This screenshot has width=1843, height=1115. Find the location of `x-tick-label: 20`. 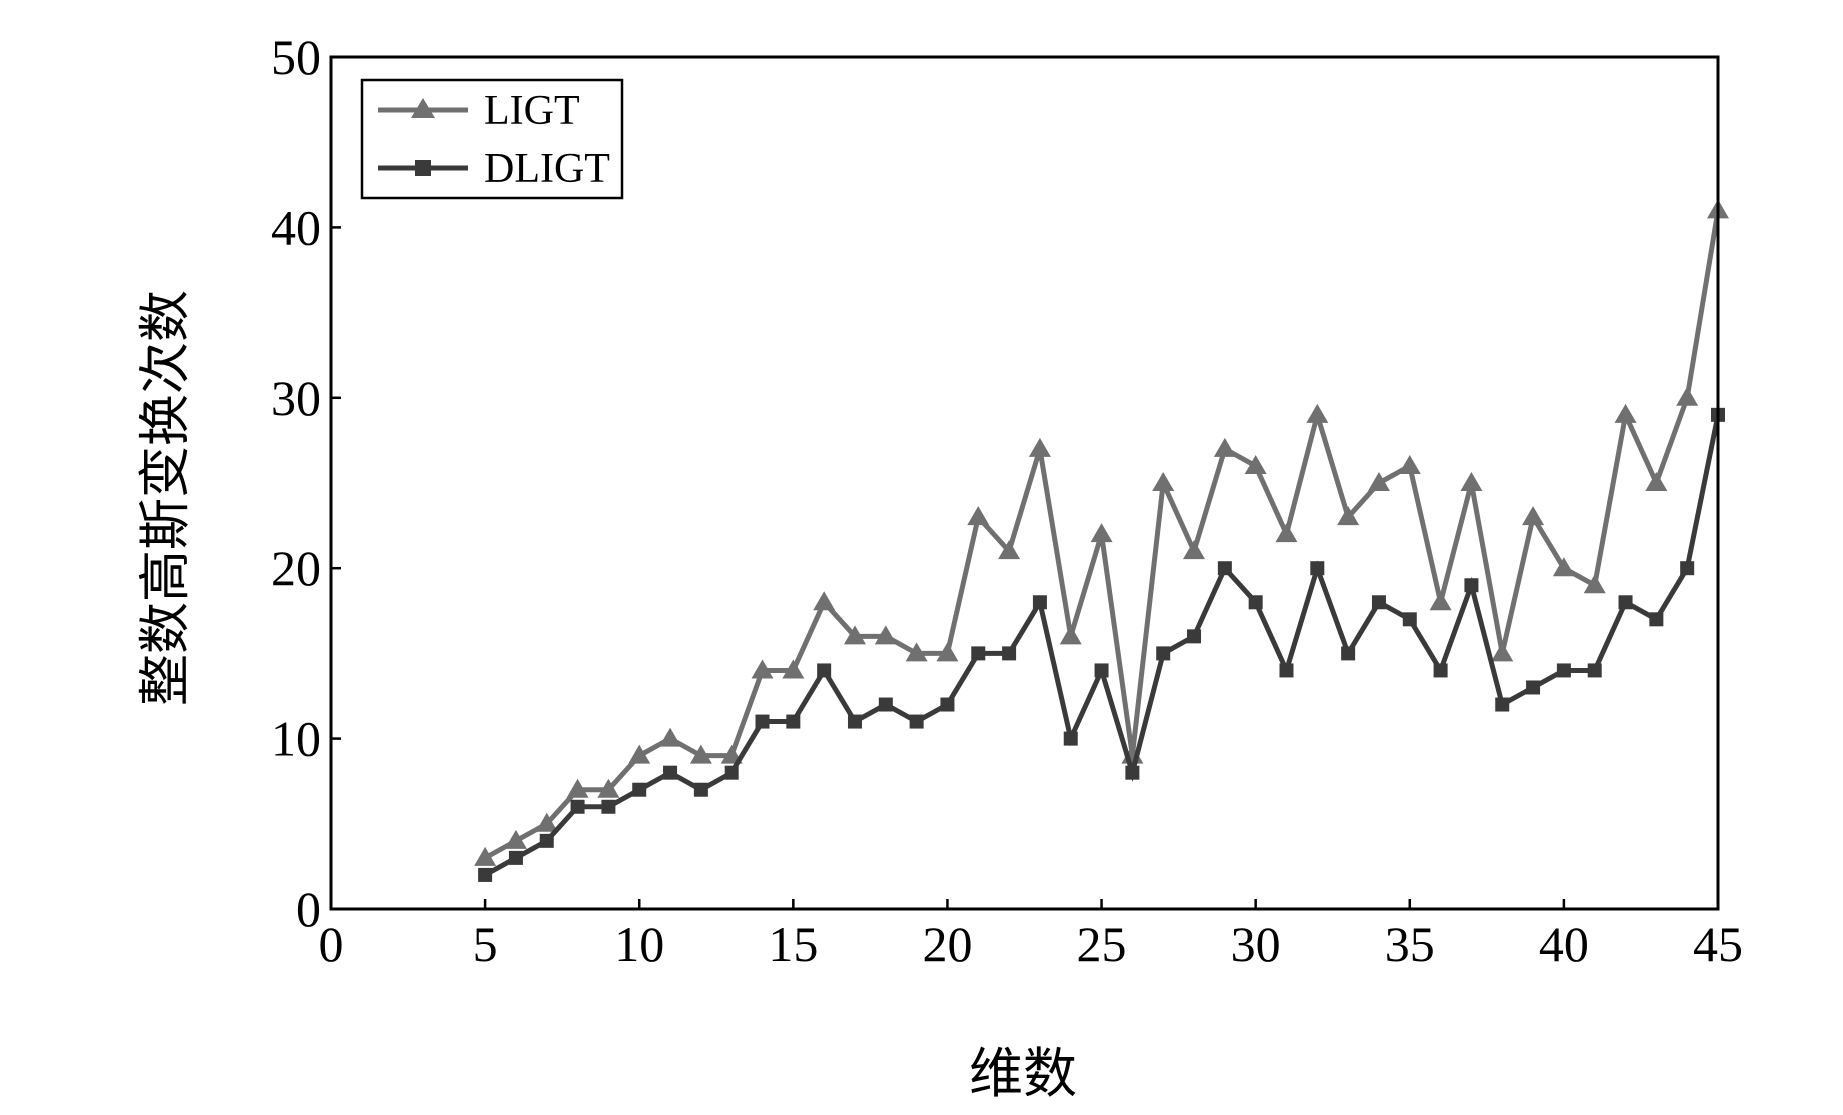

x-tick-label: 20 is located at coordinates (947, 944).